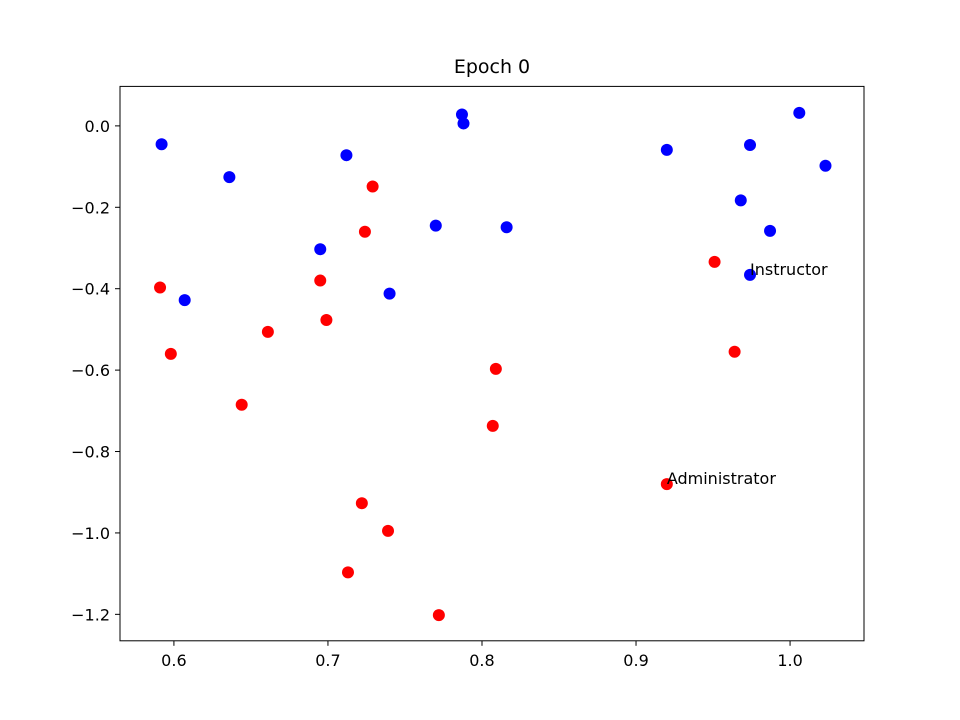 The width and height of the screenshot is (960, 720). What do you see at coordinates (90, 614) in the screenshot?
I see `y-tick-label-6: −1.2` at bounding box center [90, 614].